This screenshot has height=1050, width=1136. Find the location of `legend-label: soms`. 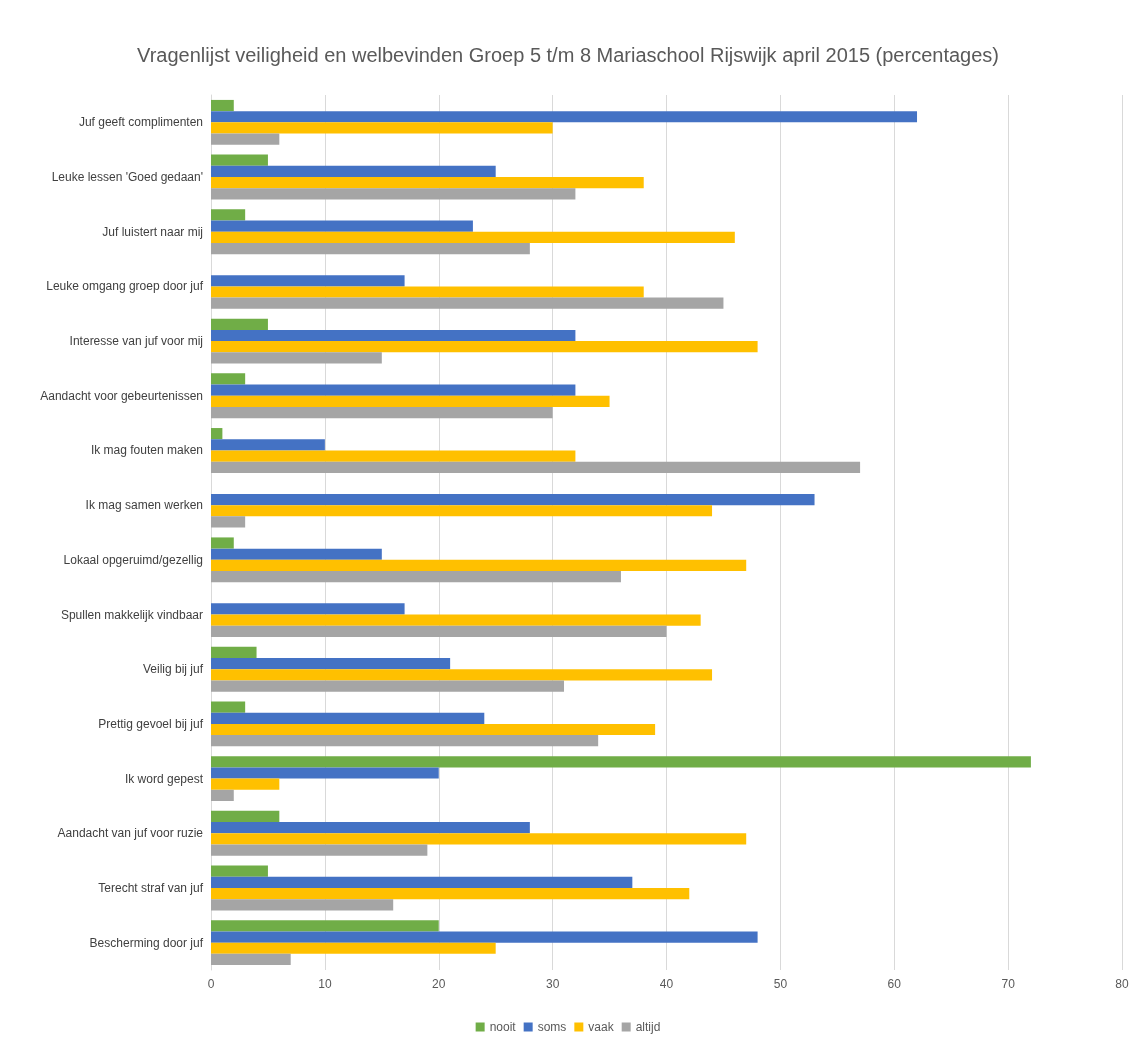

legend-label: soms is located at coordinates (552, 1027).